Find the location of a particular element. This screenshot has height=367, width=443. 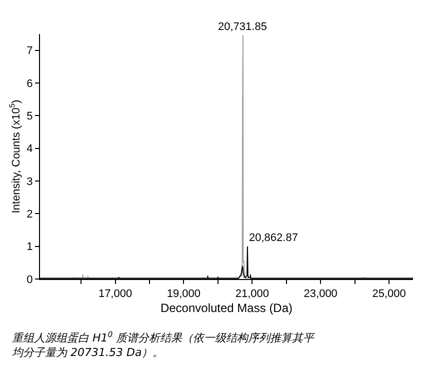

y-tick-label: 6 is located at coordinates (29, 84).